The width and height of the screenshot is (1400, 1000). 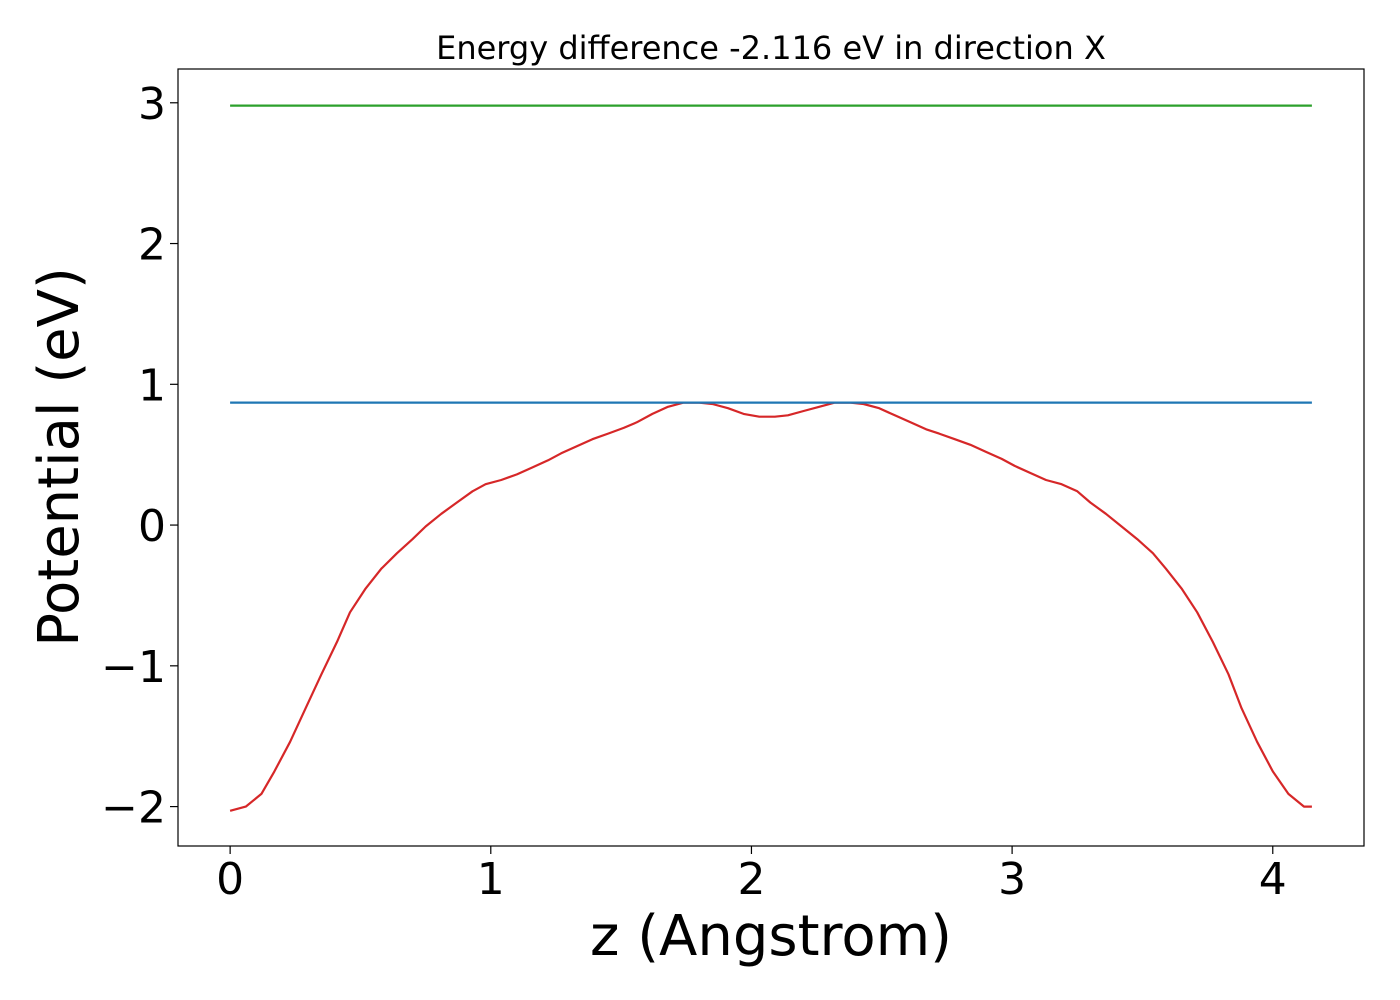 What do you see at coordinates (152, 526) in the screenshot?
I see `y-tick-label: 0` at bounding box center [152, 526].